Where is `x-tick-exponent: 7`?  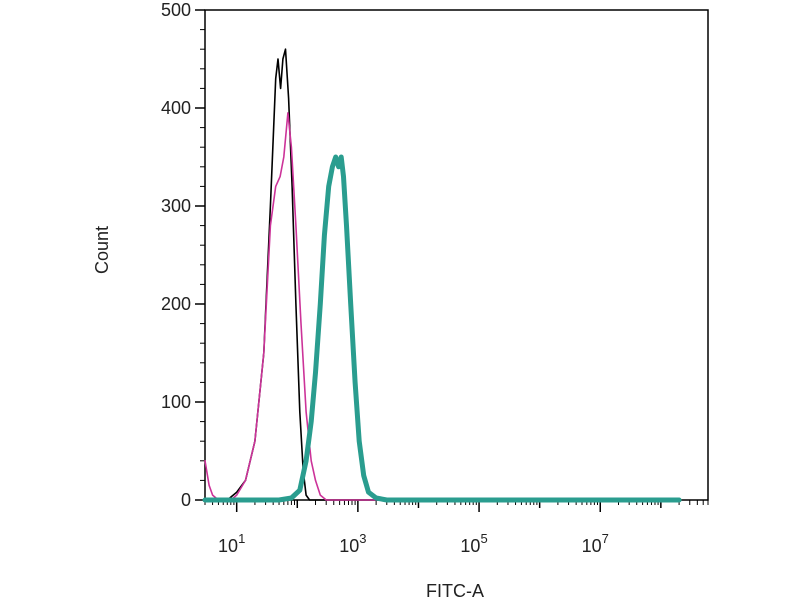 x-tick-exponent: 7 is located at coordinates (605, 538).